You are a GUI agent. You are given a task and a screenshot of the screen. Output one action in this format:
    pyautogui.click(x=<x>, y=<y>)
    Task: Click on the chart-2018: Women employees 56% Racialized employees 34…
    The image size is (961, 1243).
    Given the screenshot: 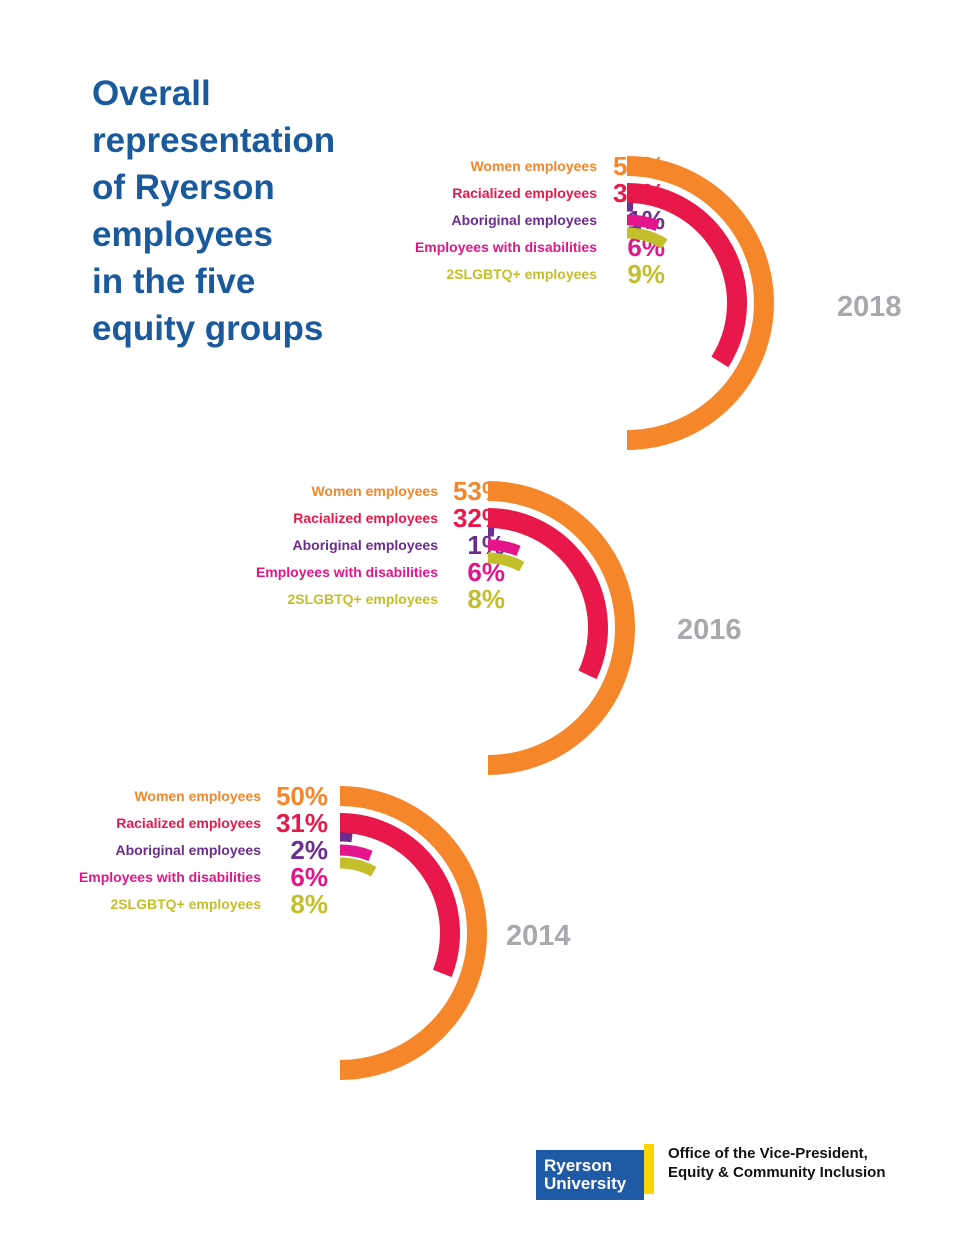 What is the action you would take?
    pyautogui.click(x=658, y=300)
    